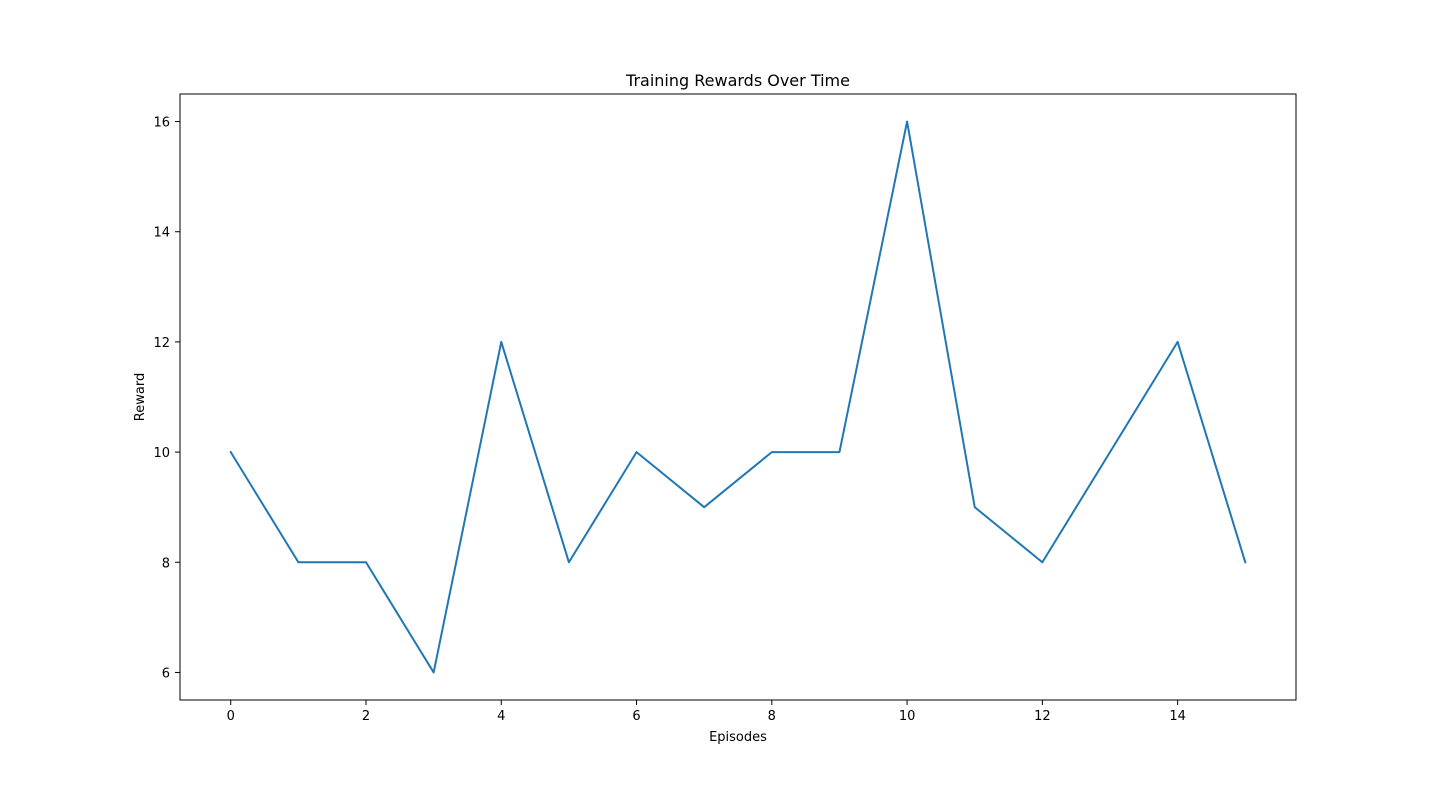 The width and height of the screenshot is (1440, 787). What do you see at coordinates (907, 716) in the screenshot?
I see `x-tick-label: 10` at bounding box center [907, 716].